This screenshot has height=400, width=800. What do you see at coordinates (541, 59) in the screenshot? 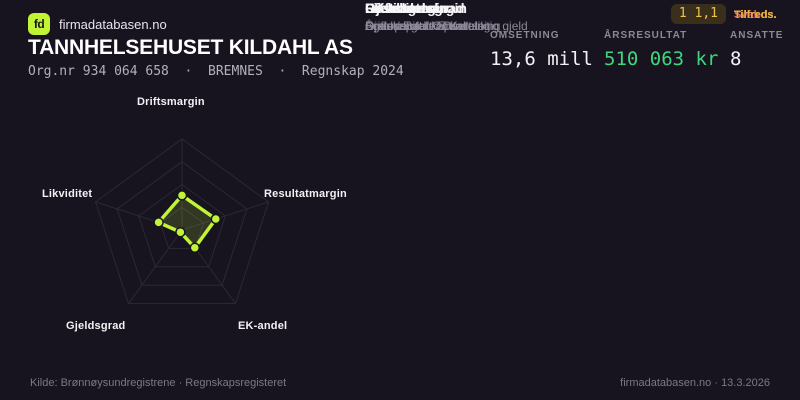
I see `stat-value: 13,6 mill` at bounding box center [541, 59].